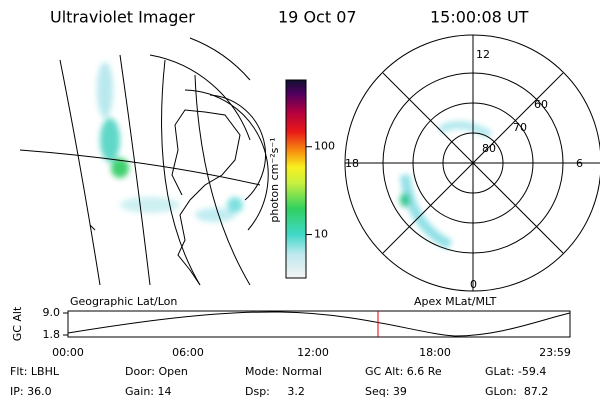 The image size is (600, 400). Describe the element at coordinates (122, 17) in the screenshot. I see `title: Ultraviolet Imager` at that location.